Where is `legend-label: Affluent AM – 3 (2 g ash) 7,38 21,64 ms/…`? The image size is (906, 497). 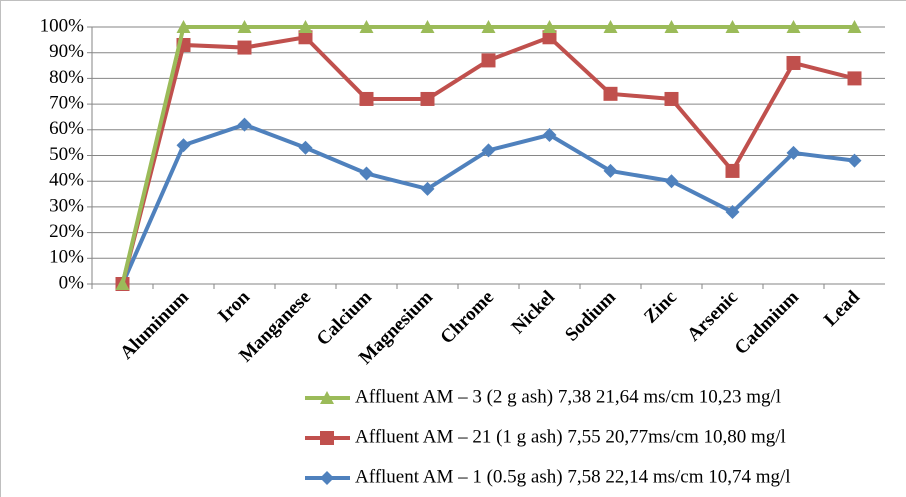
legend-label: Affluent AM – 3 (2 g ash) 7,38 21,64 ms/… is located at coordinates (568, 396).